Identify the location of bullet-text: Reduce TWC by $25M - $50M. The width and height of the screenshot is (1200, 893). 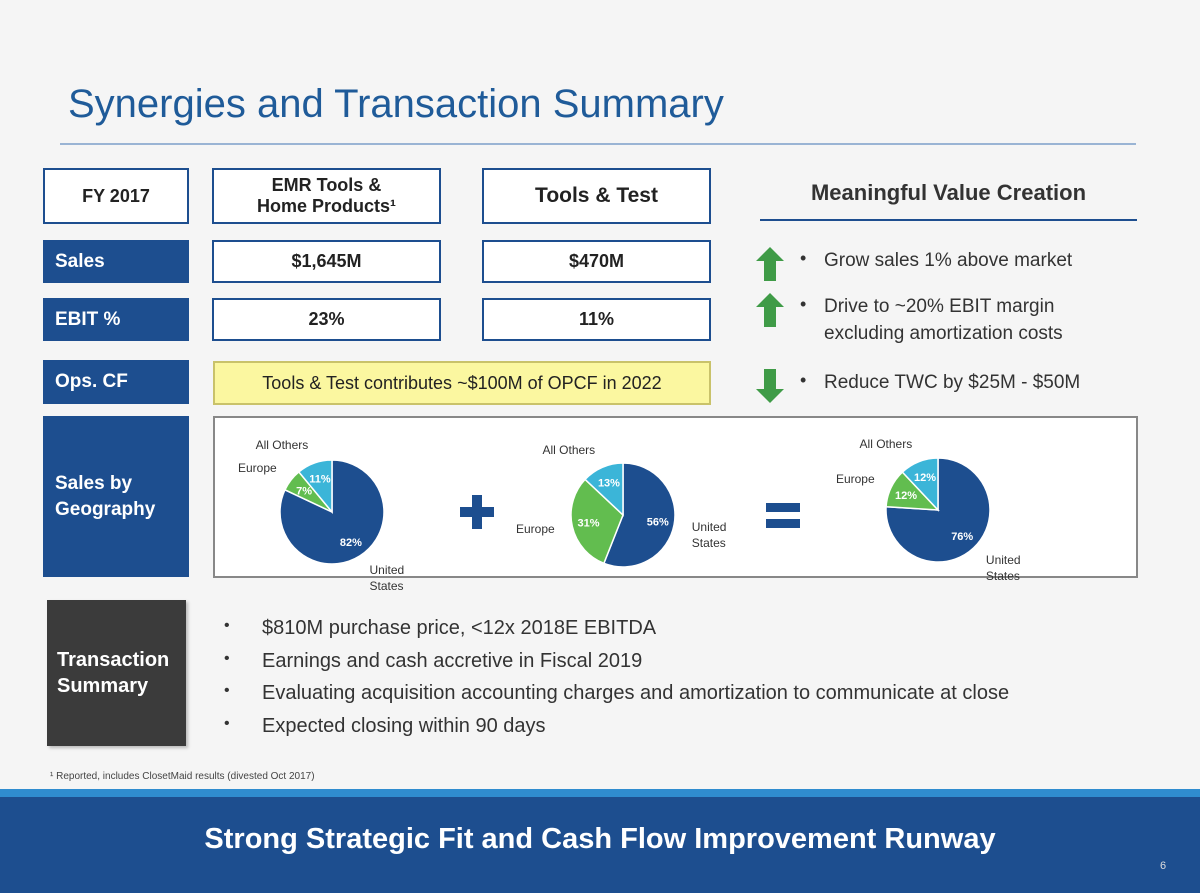
(952, 382).